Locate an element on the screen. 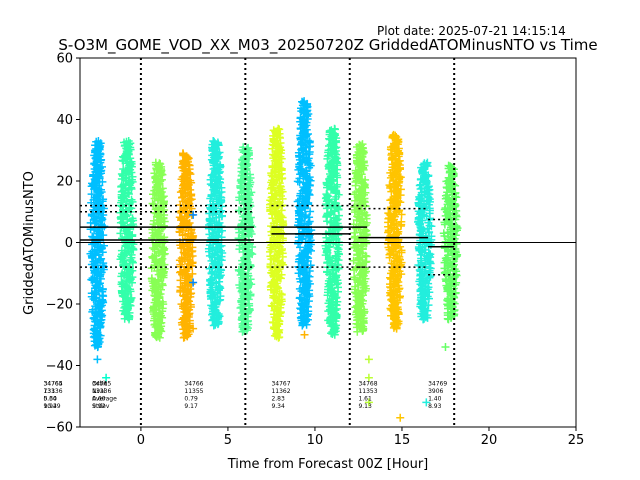  x-tick-label: 5 is located at coordinates (228, 440).